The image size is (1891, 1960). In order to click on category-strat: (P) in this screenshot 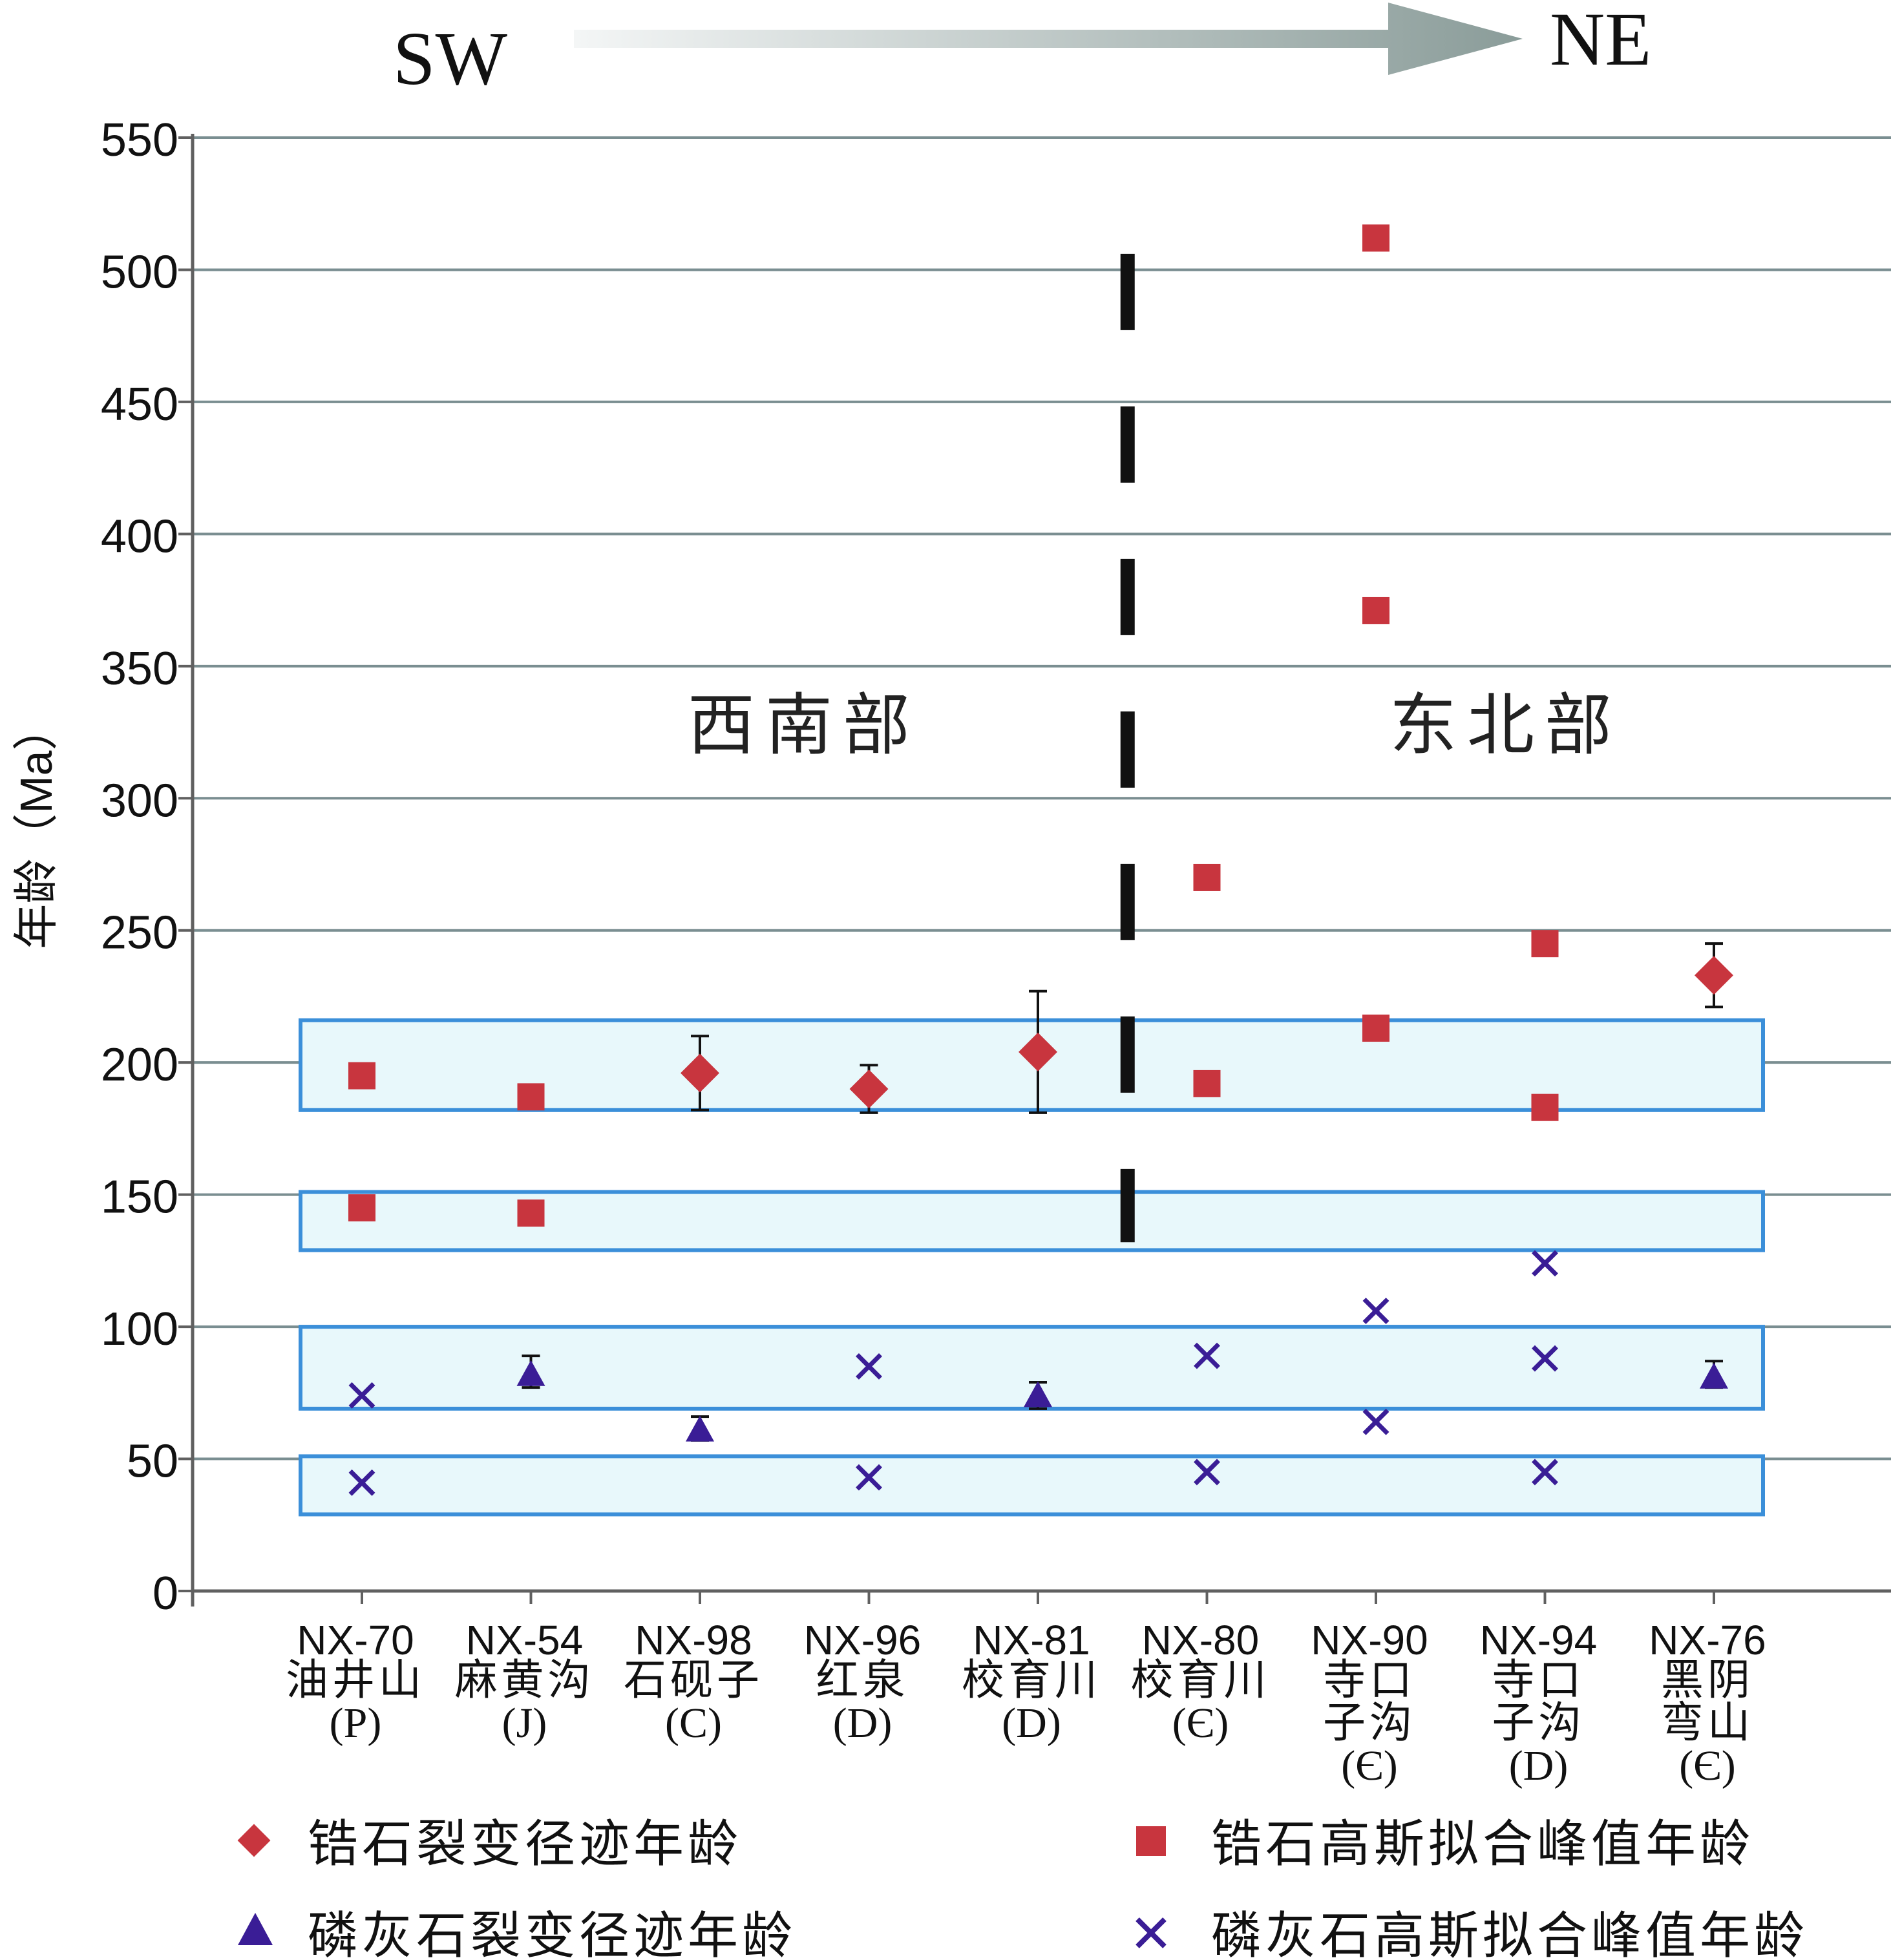, I will do `click(356, 1723)`.